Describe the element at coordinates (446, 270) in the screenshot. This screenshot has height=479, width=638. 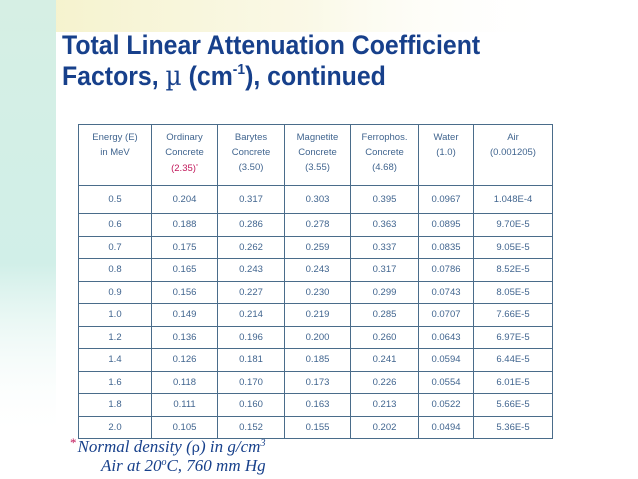
I see `coefficient-cell: 0.0786` at that location.